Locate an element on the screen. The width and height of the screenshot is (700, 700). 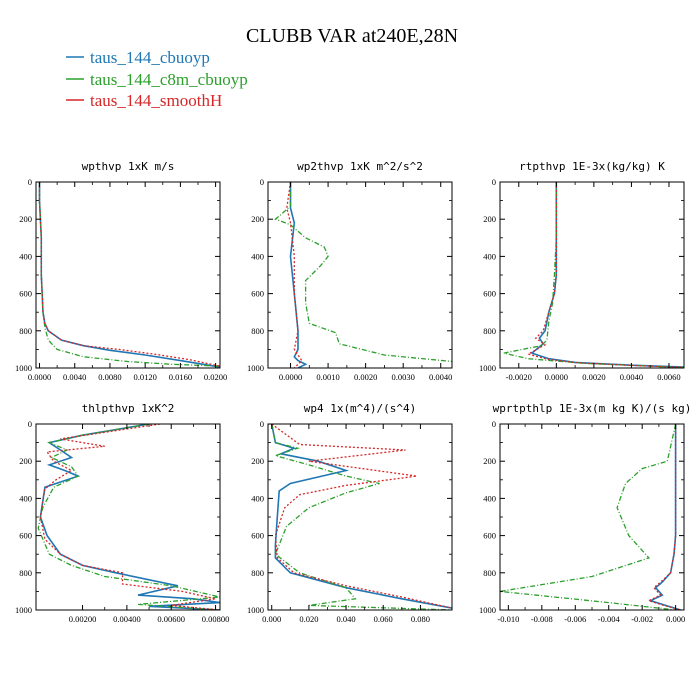
legend-label-2: taus_144_smoothH is located at coordinates (156, 100).